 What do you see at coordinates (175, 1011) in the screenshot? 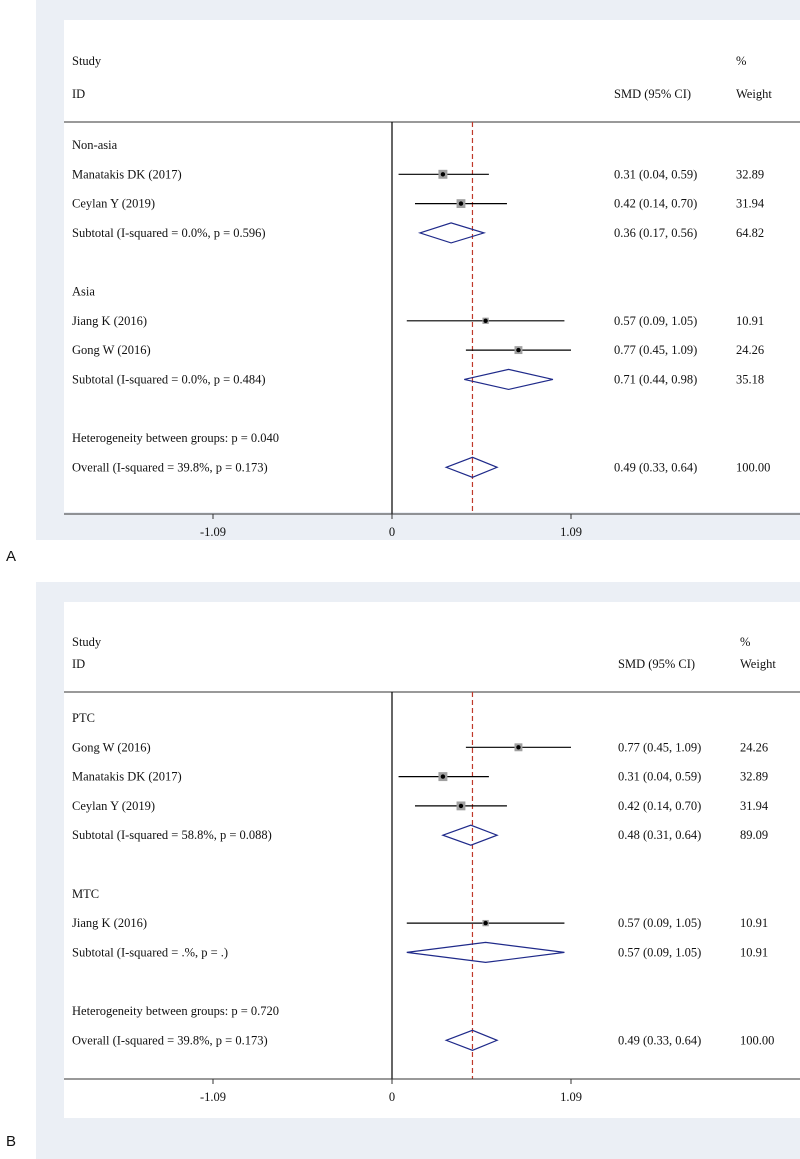
I see `heterogeneity-label: Heterogeneity between groups: p = 0.720` at bounding box center [175, 1011].